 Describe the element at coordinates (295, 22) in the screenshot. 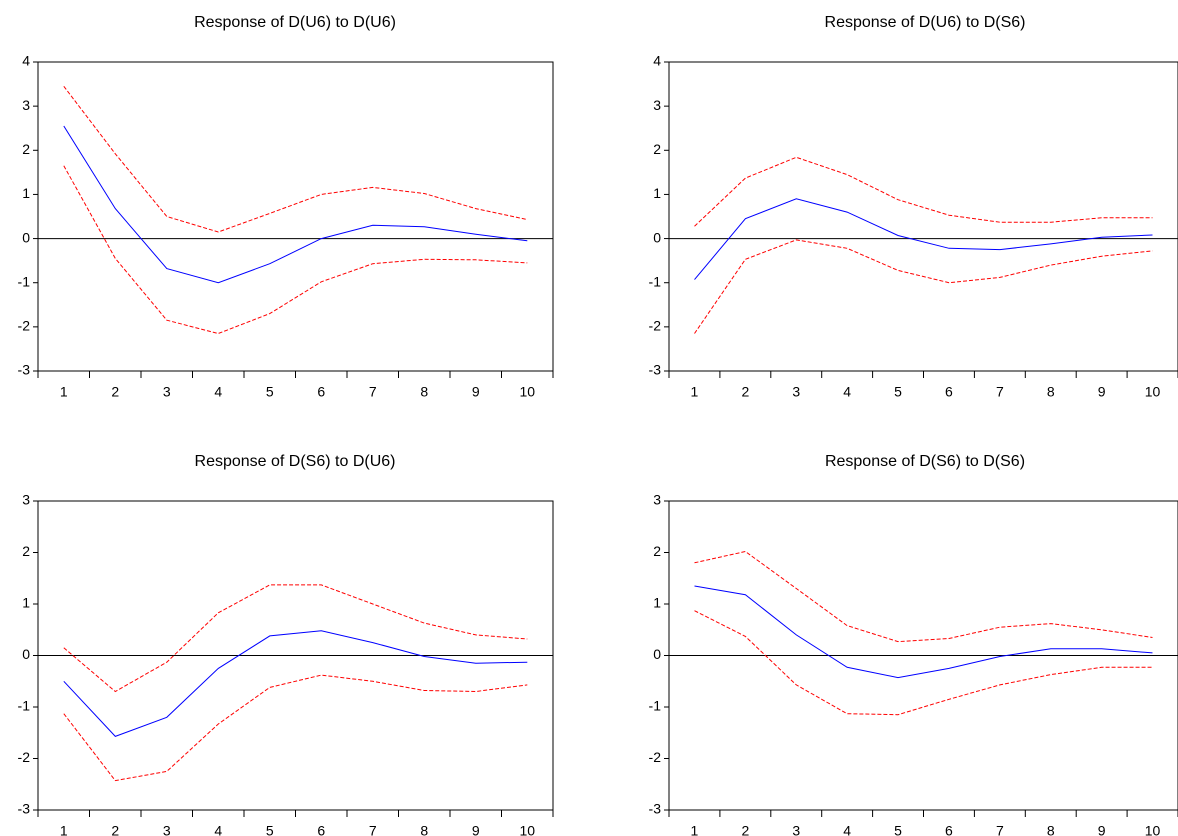

I see `chart-title: Response of D(U6) to D(U6)` at that location.